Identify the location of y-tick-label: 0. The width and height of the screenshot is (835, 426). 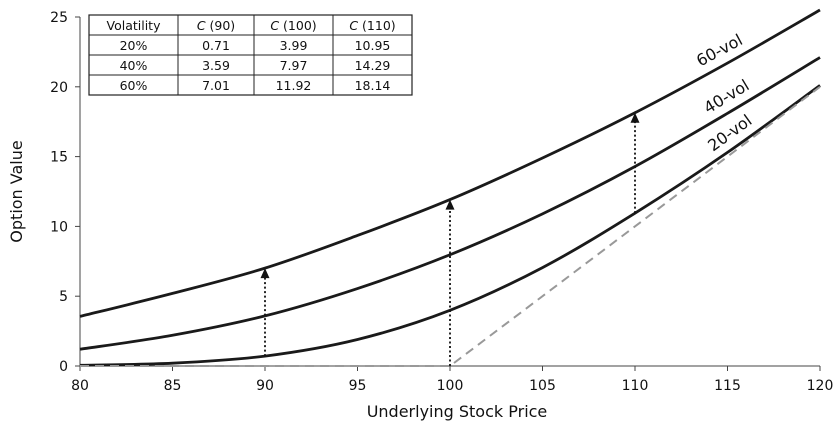
(63, 367).